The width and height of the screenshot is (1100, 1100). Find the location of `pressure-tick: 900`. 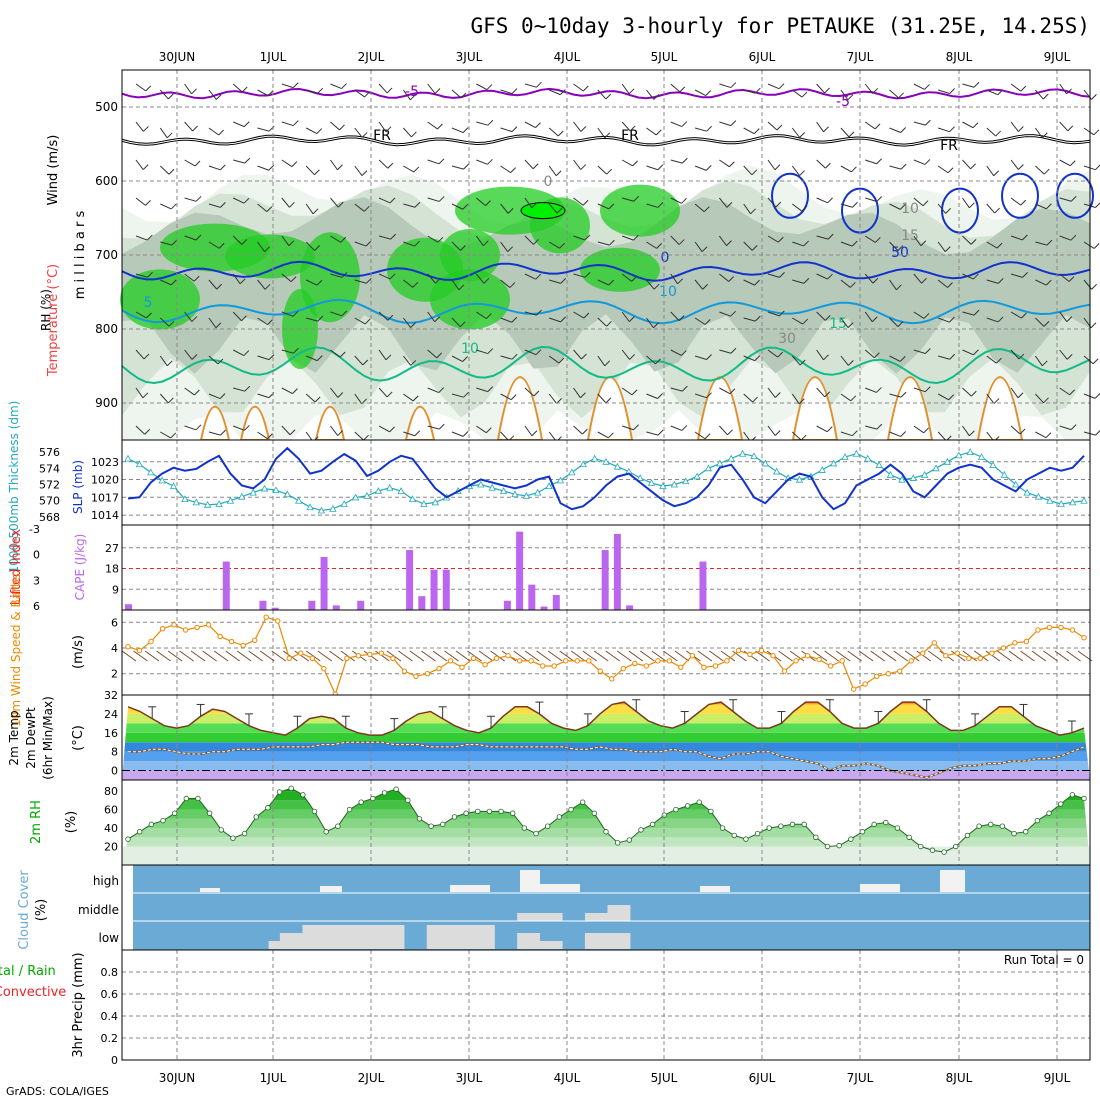

pressure-tick: 900 is located at coordinates (106, 403).